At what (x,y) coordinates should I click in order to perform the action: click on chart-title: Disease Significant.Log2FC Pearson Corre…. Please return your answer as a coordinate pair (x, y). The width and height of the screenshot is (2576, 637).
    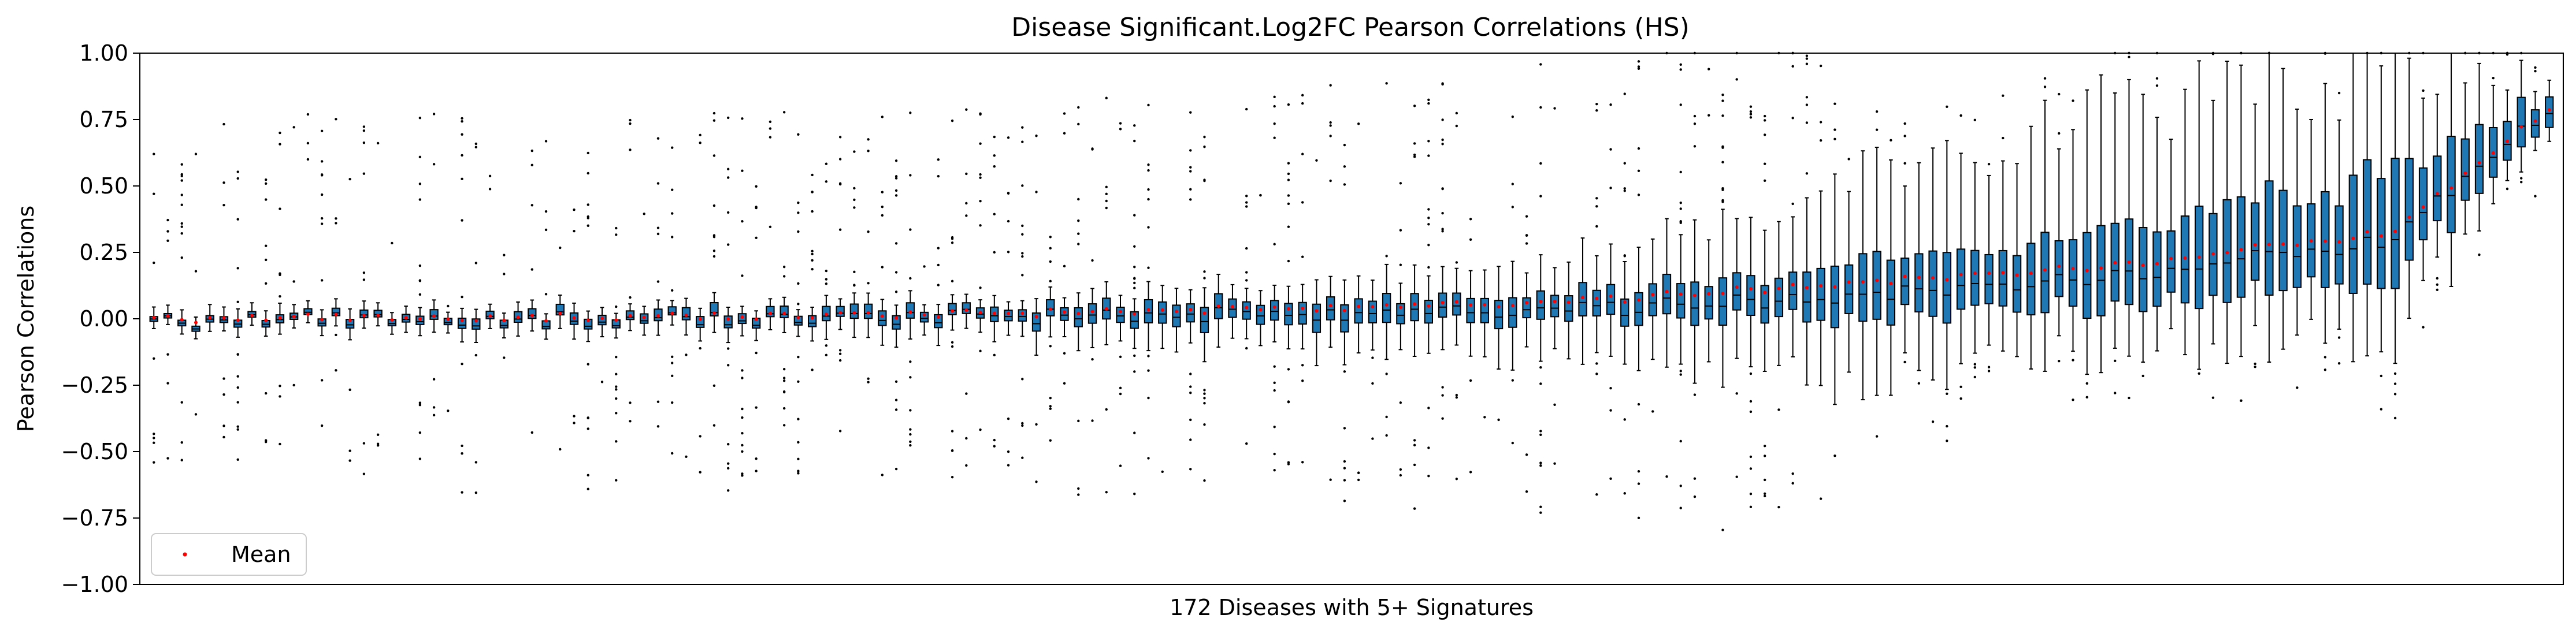
    Looking at the image, I should click on (1351, 27).